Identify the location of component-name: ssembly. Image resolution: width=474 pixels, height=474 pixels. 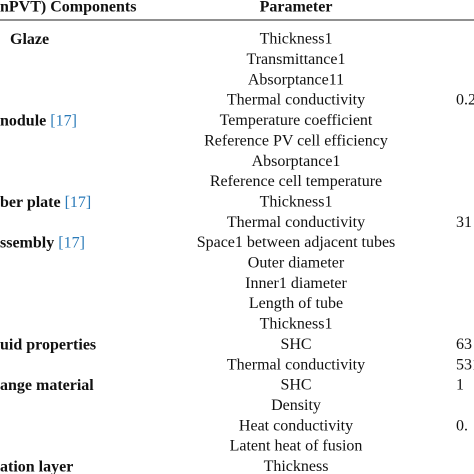
(27, 242).